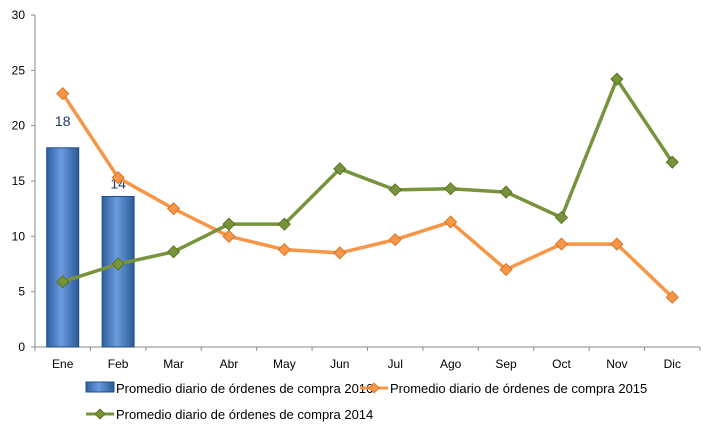  Describe the element at coordinates (229, 364) in the screenshot. I see `x-tick-label: Abr` at that location.